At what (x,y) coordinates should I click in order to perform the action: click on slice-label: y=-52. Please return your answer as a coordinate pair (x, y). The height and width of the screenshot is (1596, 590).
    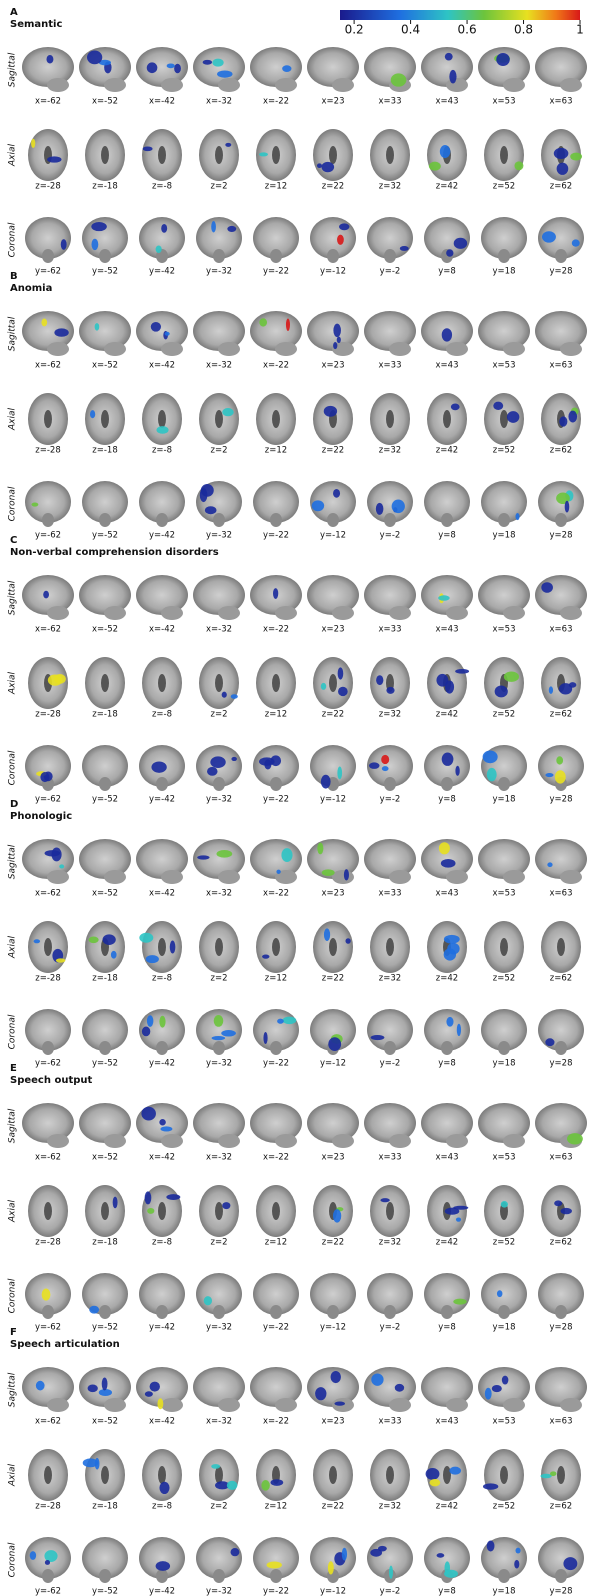
    Looking at the image, I should click on (105, 1328).